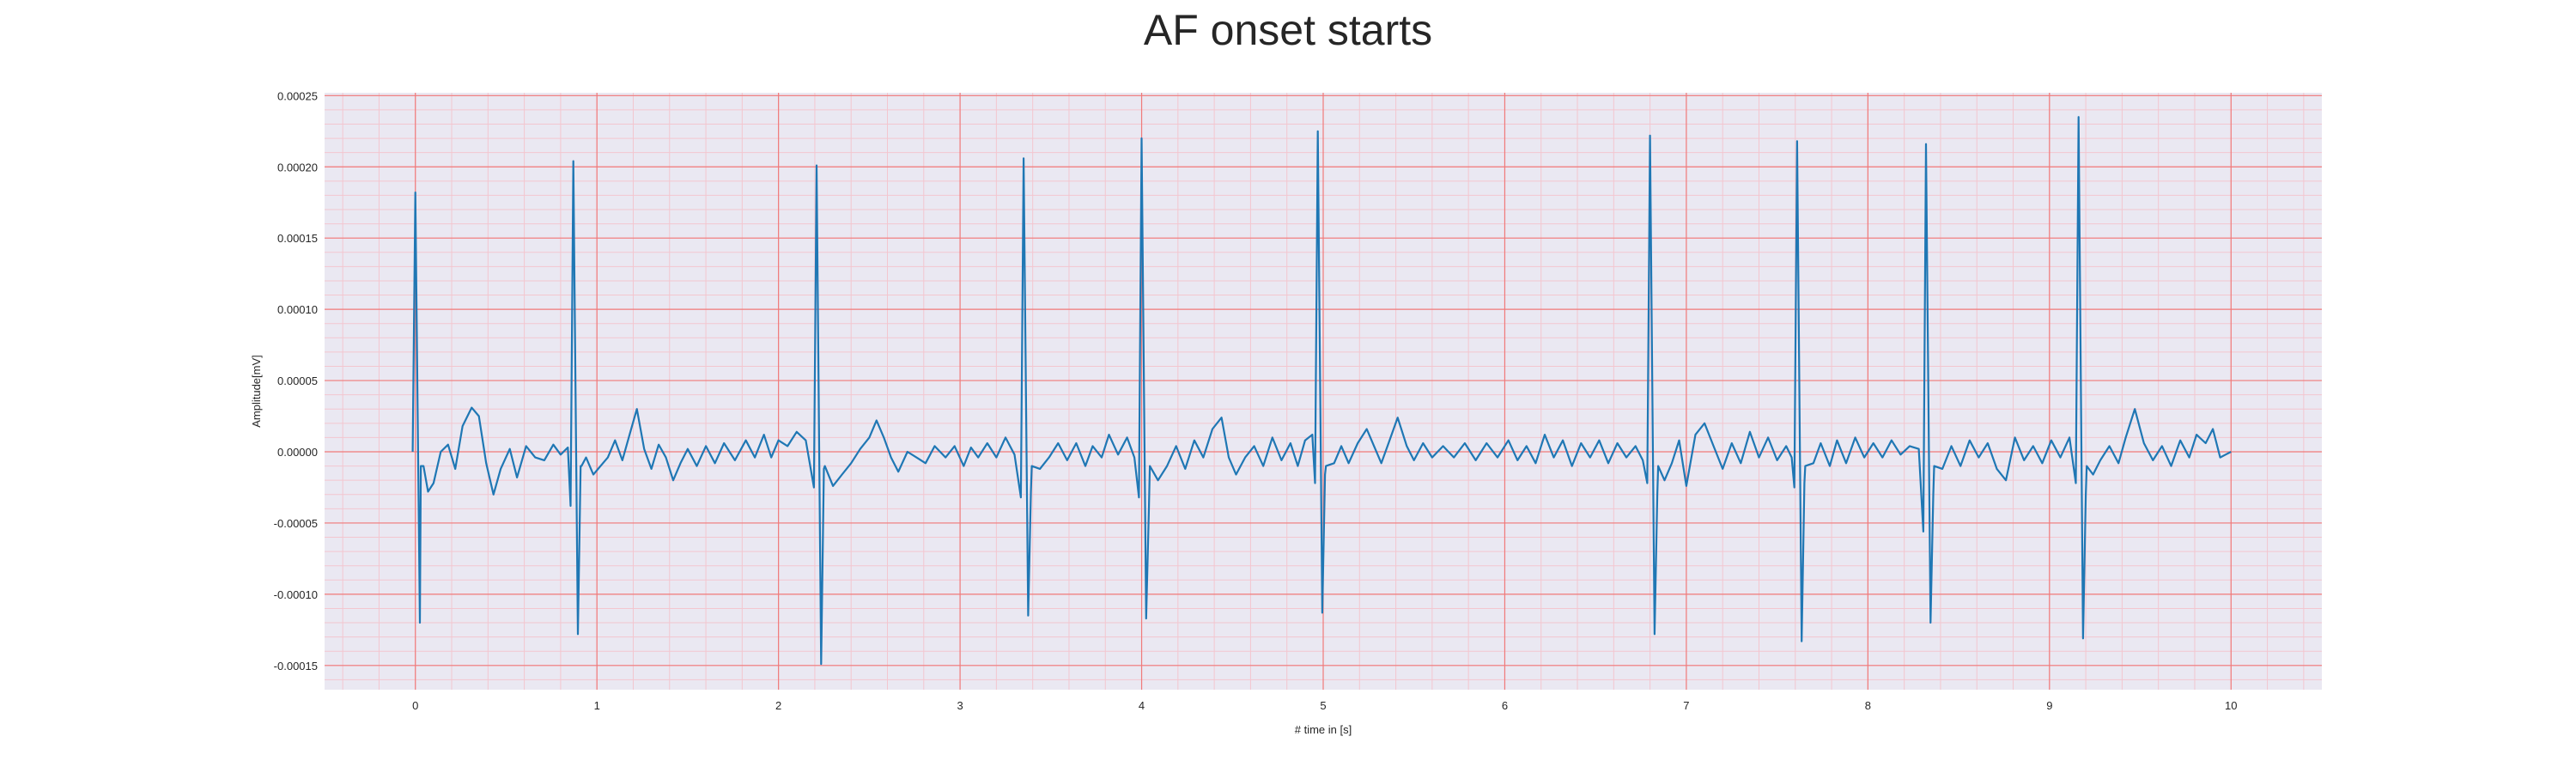  What do you see at coordinates (296, 666) in the screenshot?
I see `y-tick-label: -0.00015` at bounding box center [296, 666].